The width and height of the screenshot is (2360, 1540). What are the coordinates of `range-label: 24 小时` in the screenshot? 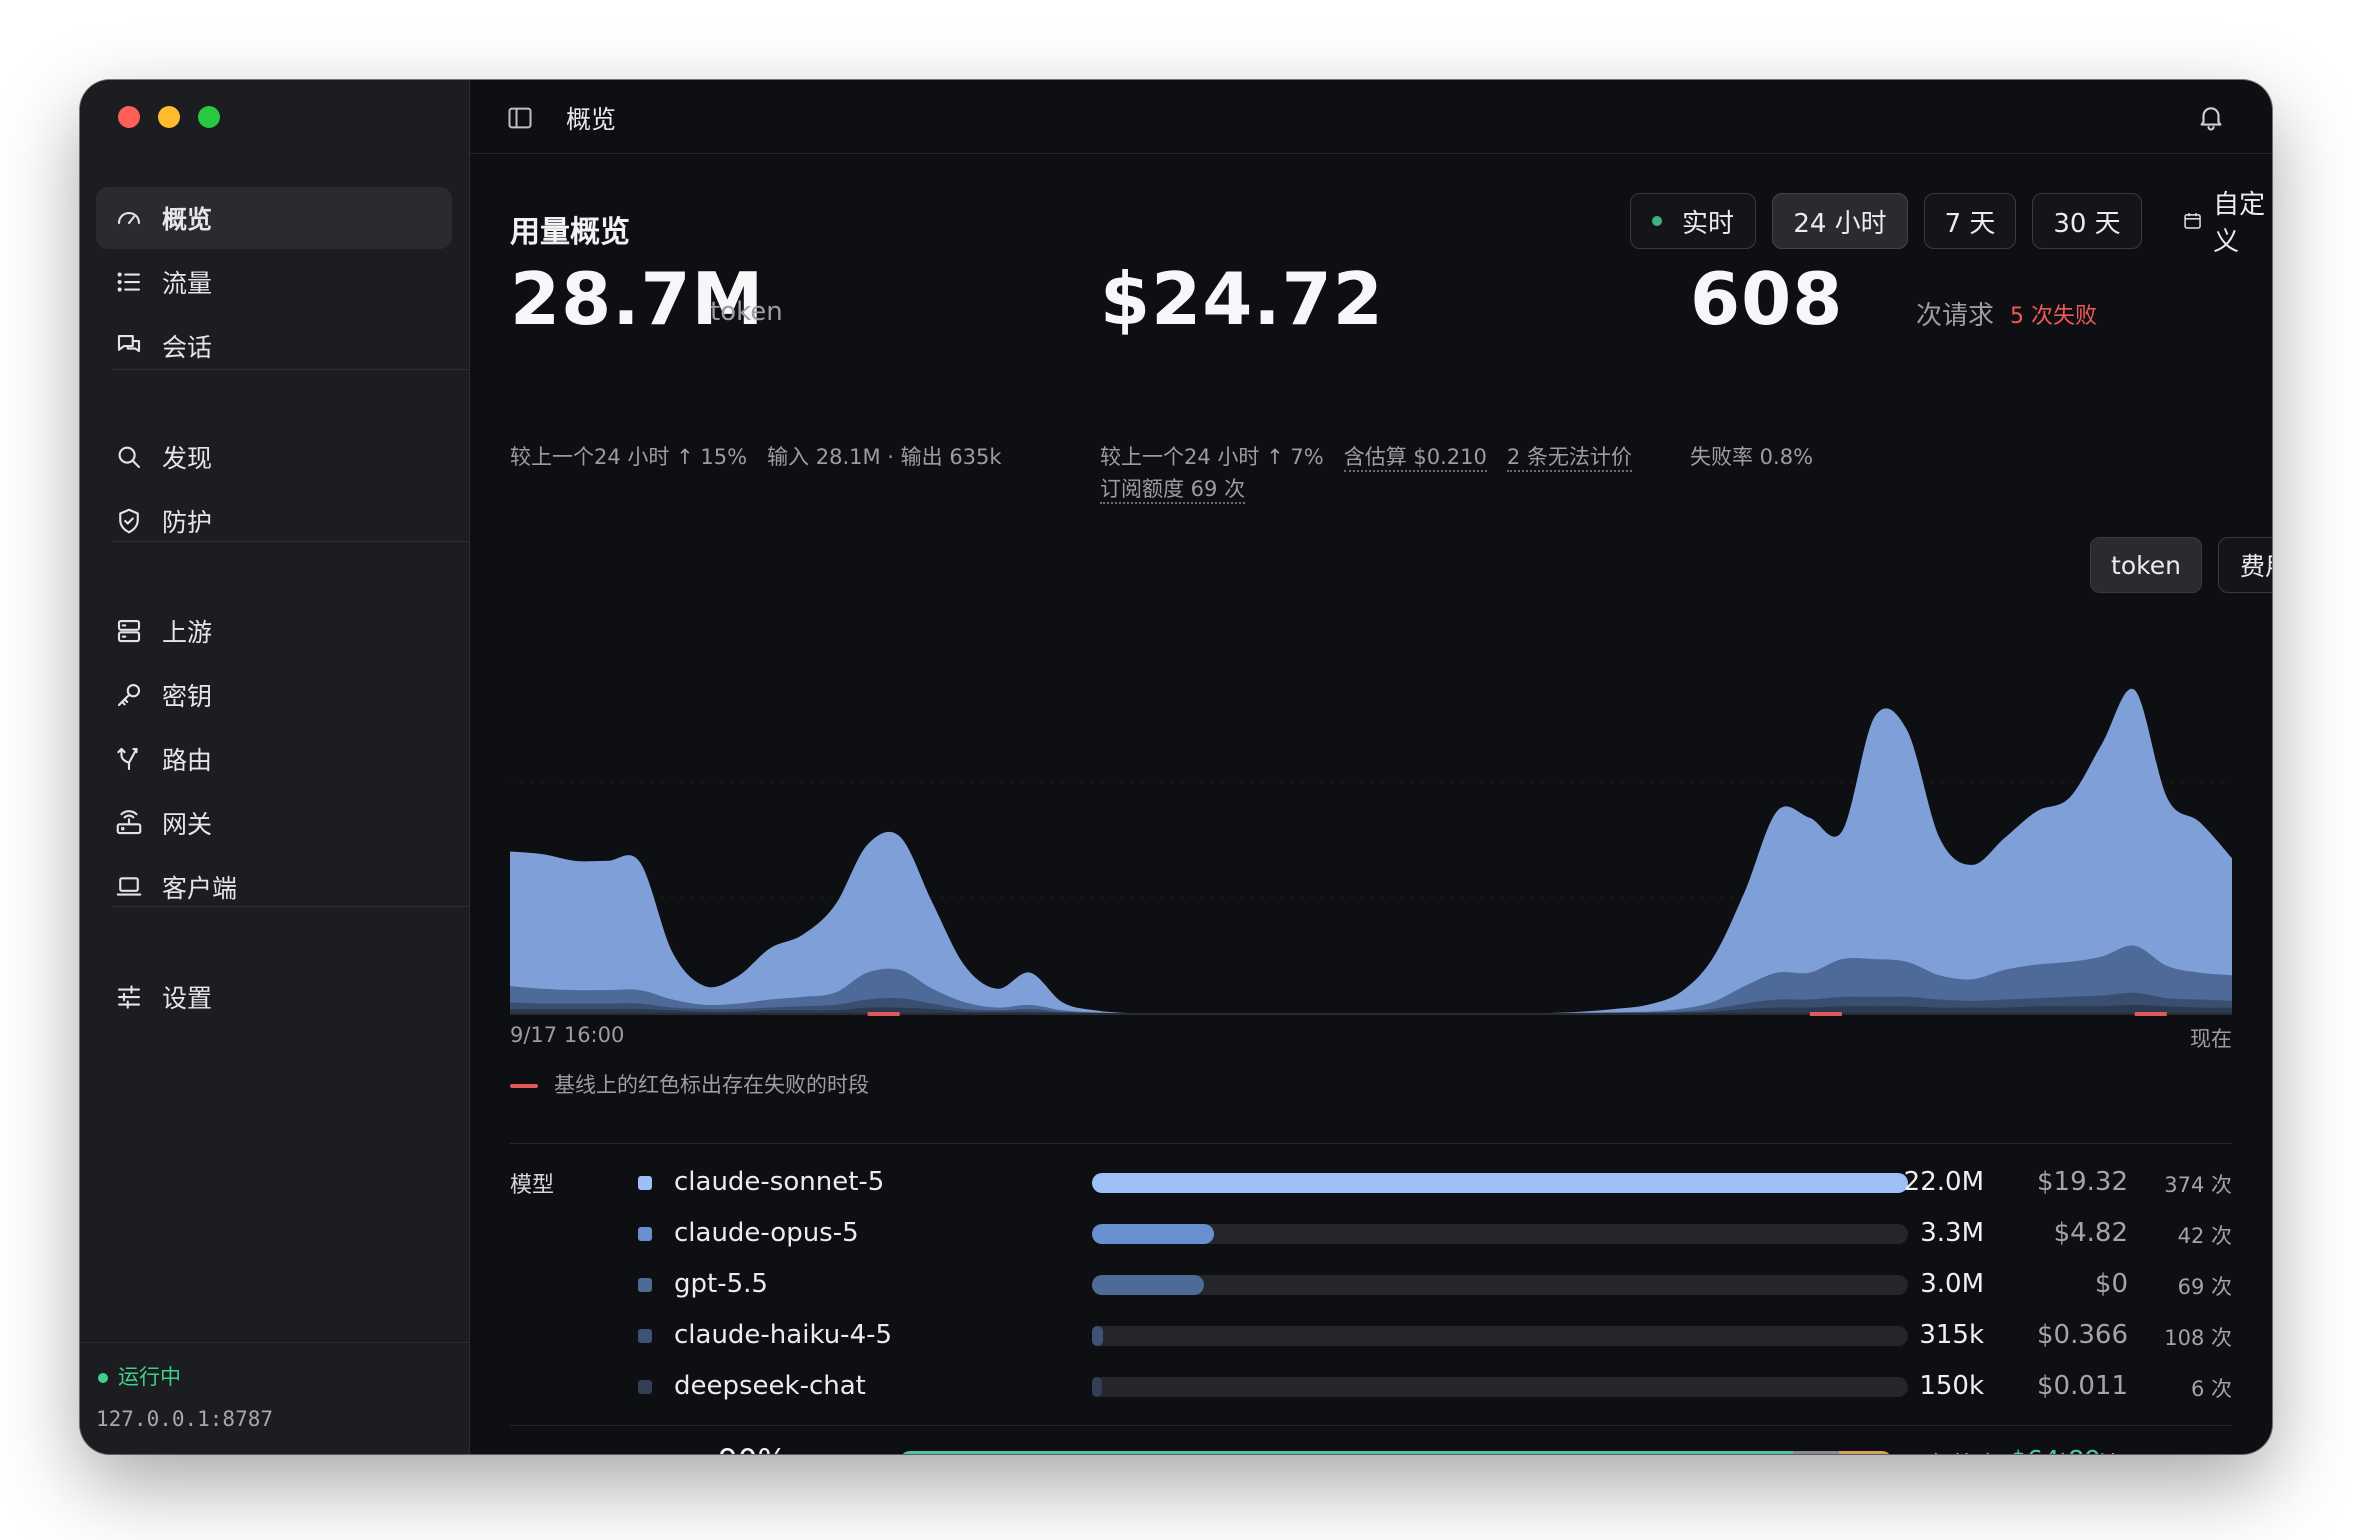 It's located at (1840, 223).